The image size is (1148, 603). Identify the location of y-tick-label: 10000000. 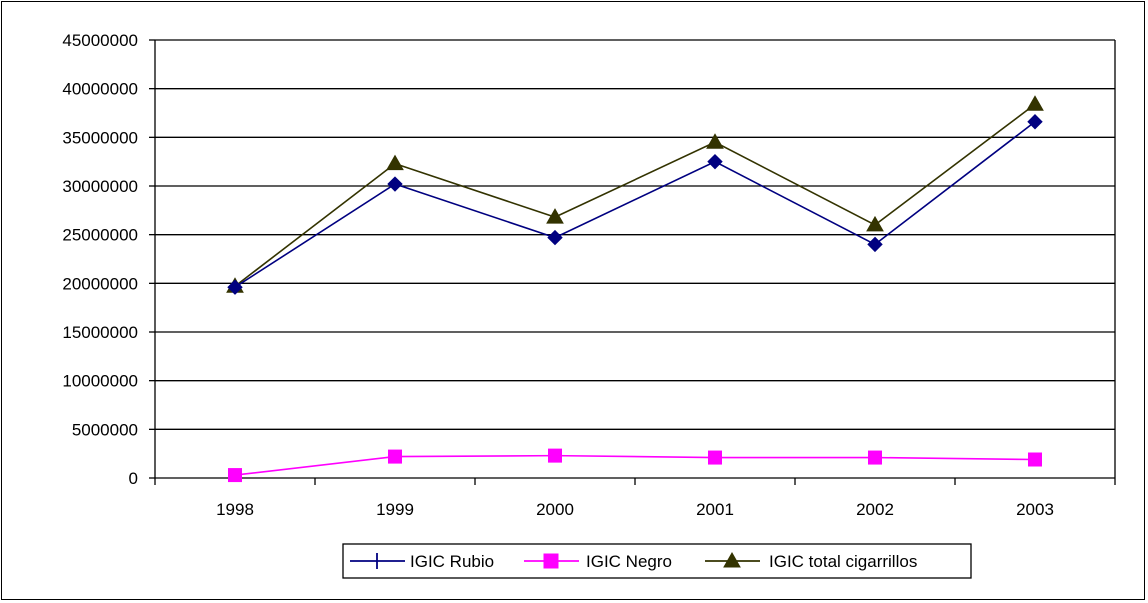
(100, 381).